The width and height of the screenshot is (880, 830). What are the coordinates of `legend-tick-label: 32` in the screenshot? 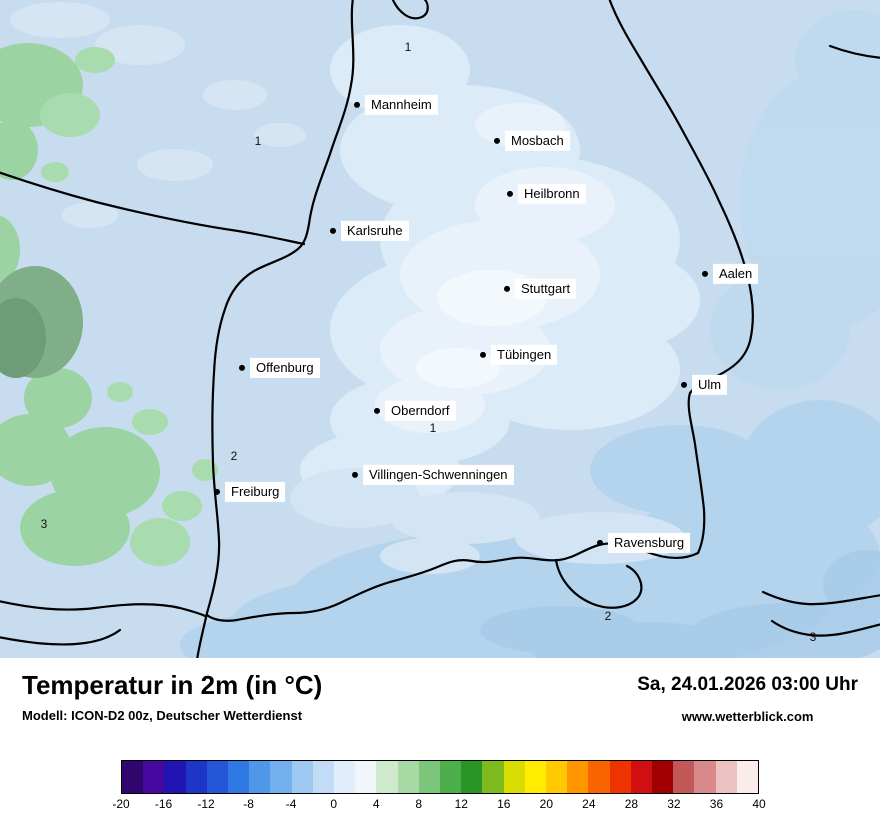 It's located at (674, 804).